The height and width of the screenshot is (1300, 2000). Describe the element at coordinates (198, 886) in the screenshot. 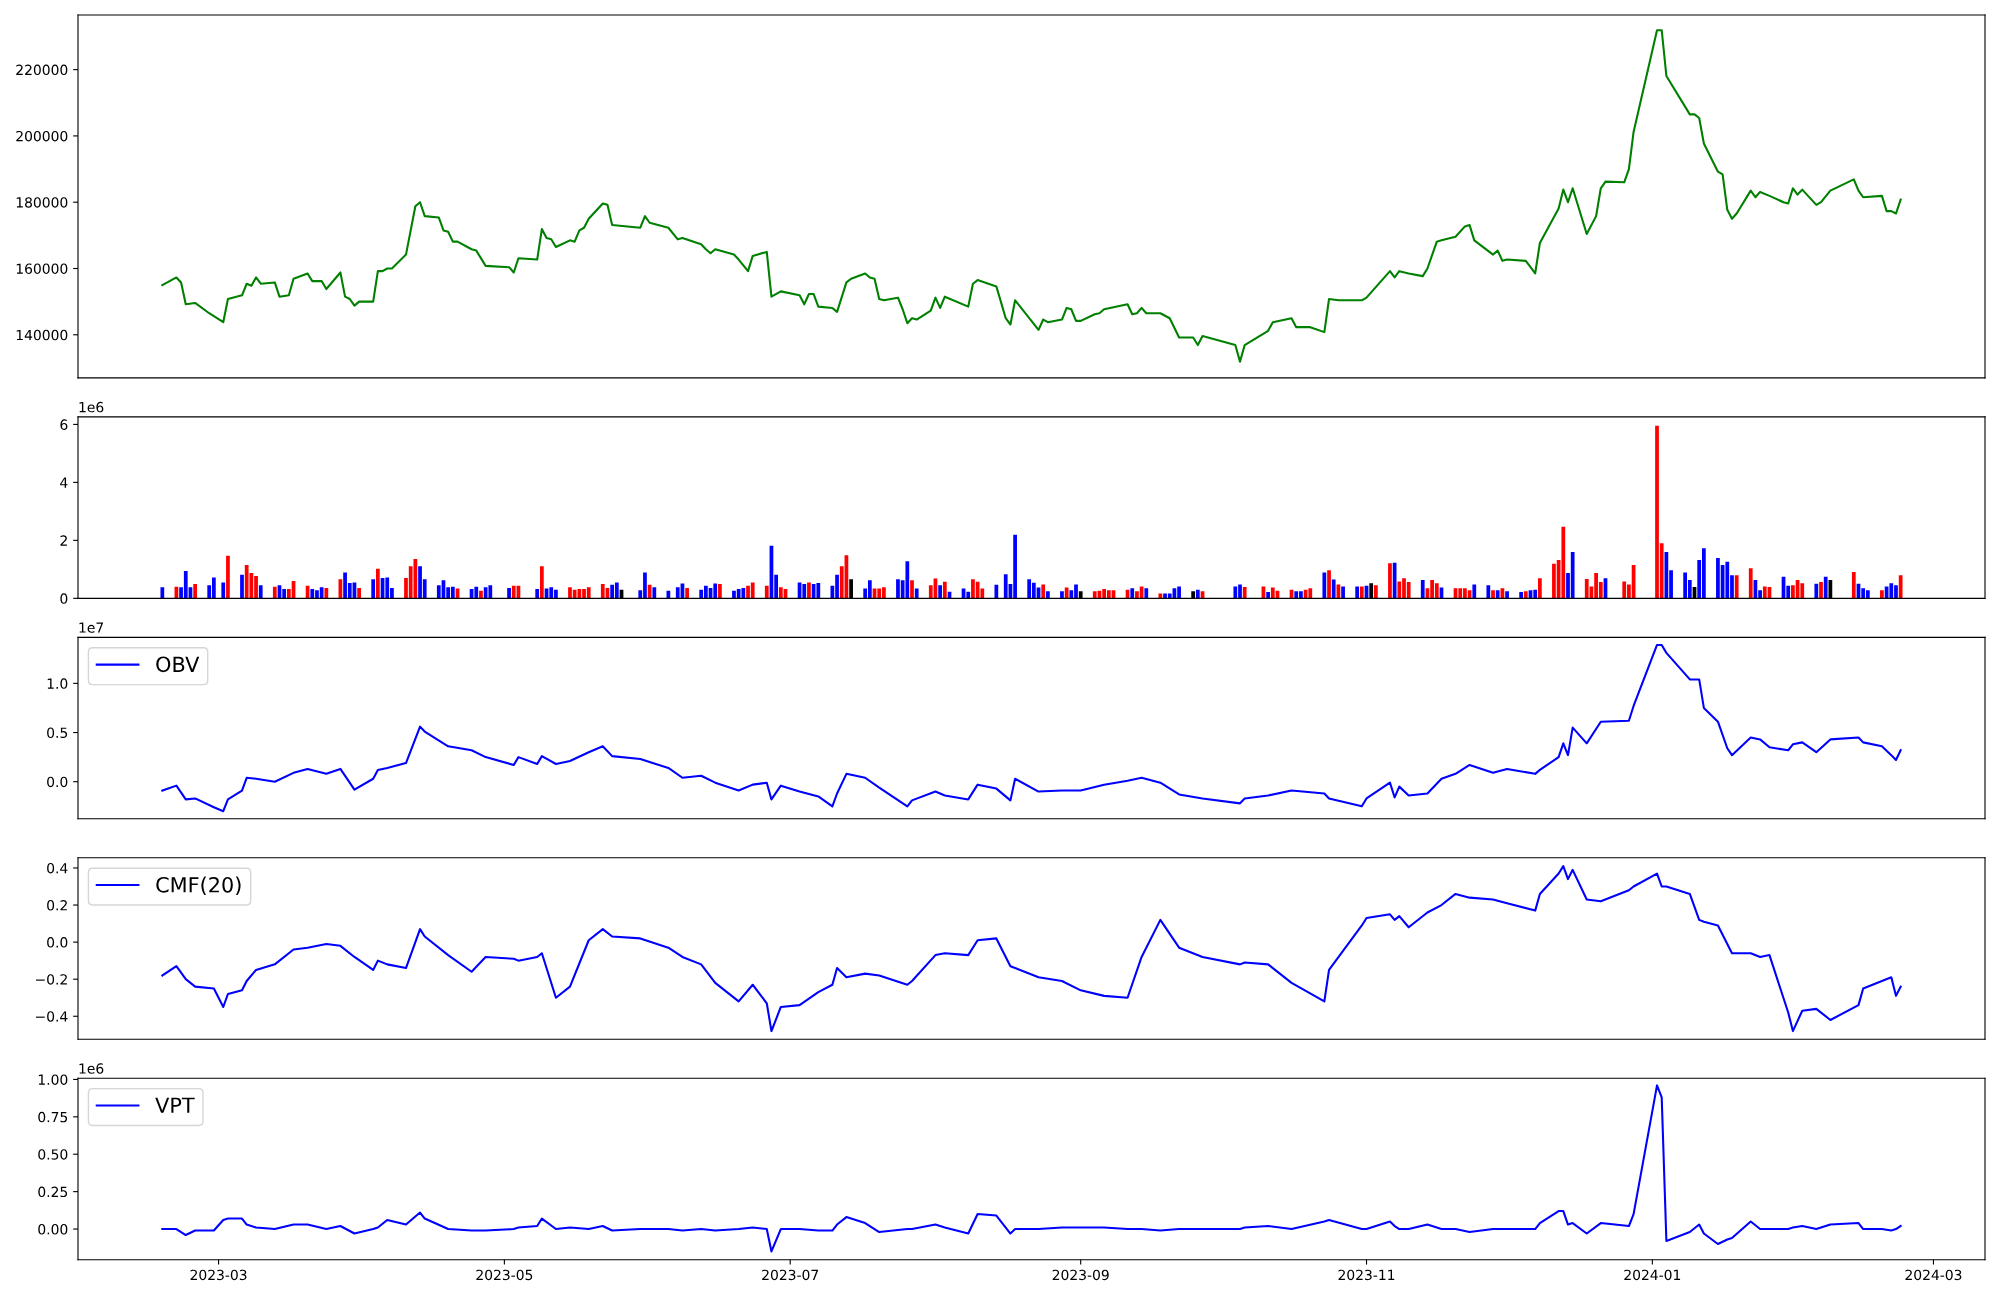

I see `legend-label: CMF(20)` at that location.